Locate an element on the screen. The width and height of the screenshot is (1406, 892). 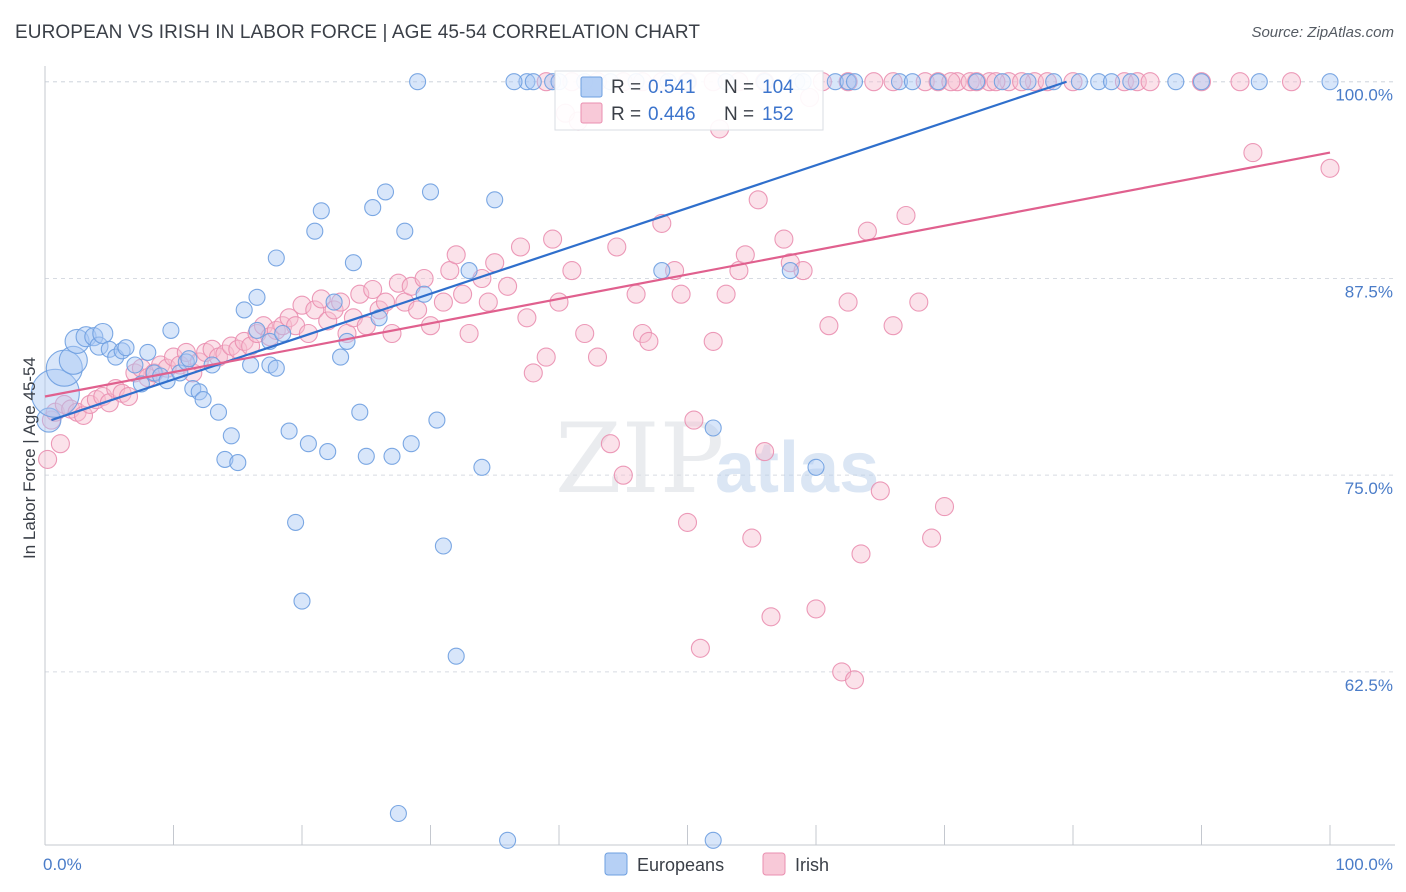
irish-n-value: 152 is located at coordinates (778, 114).